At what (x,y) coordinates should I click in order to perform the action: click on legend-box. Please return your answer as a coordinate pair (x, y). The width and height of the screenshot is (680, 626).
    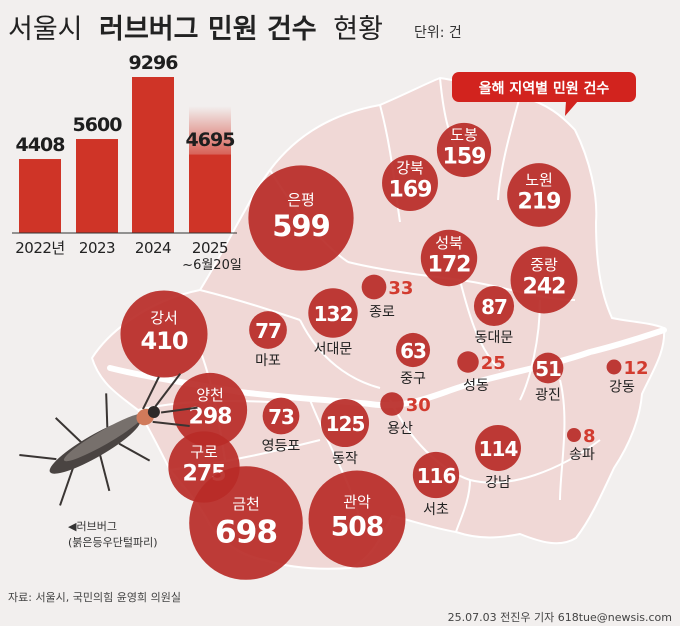
    Looking at the image, I should click on (544, 87).